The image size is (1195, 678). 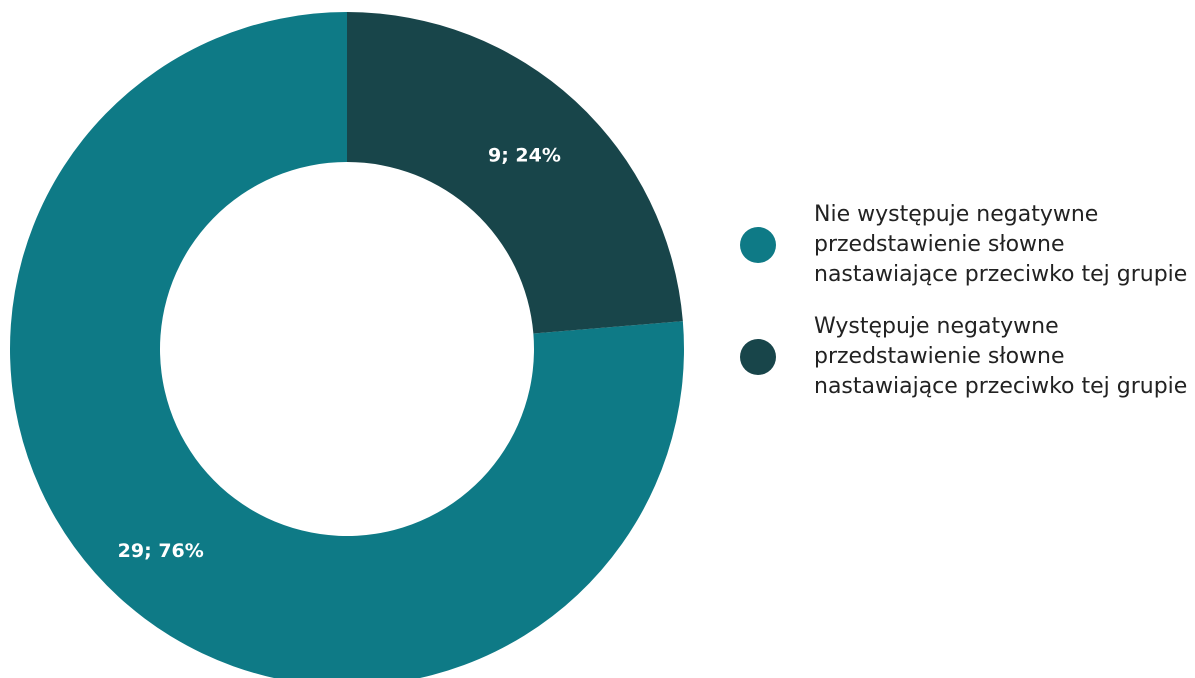 What do you see at coordinates (515, 173) in the screenshot?
I see `donut-slice` at bounding box center [515, 173].